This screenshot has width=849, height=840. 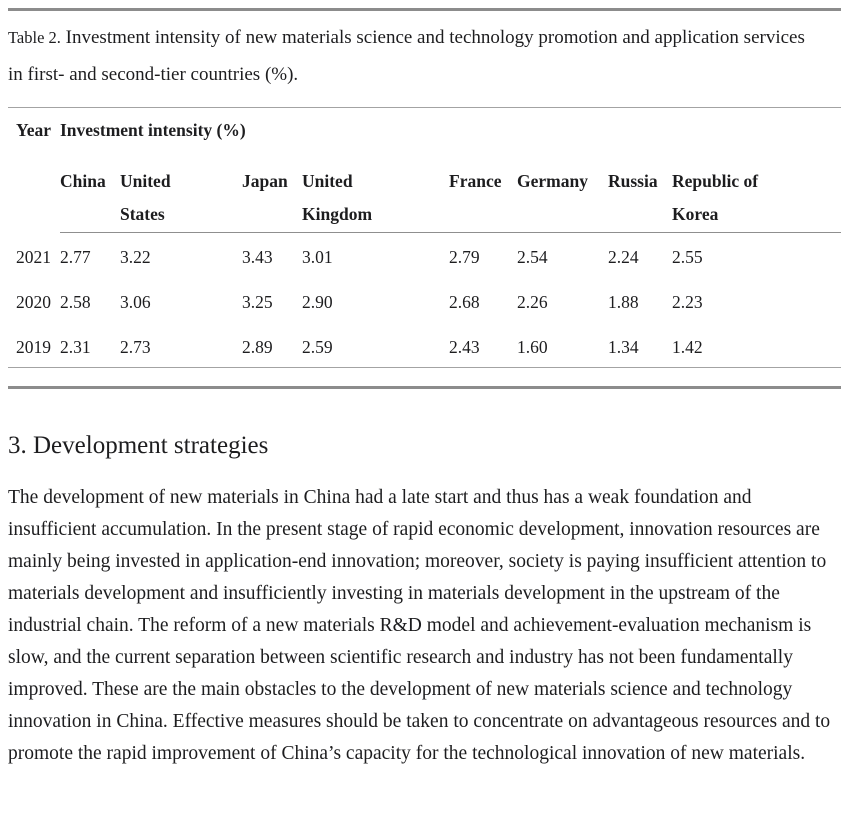 I want to click on year-cell: 2019, so click(x=33, y=346).